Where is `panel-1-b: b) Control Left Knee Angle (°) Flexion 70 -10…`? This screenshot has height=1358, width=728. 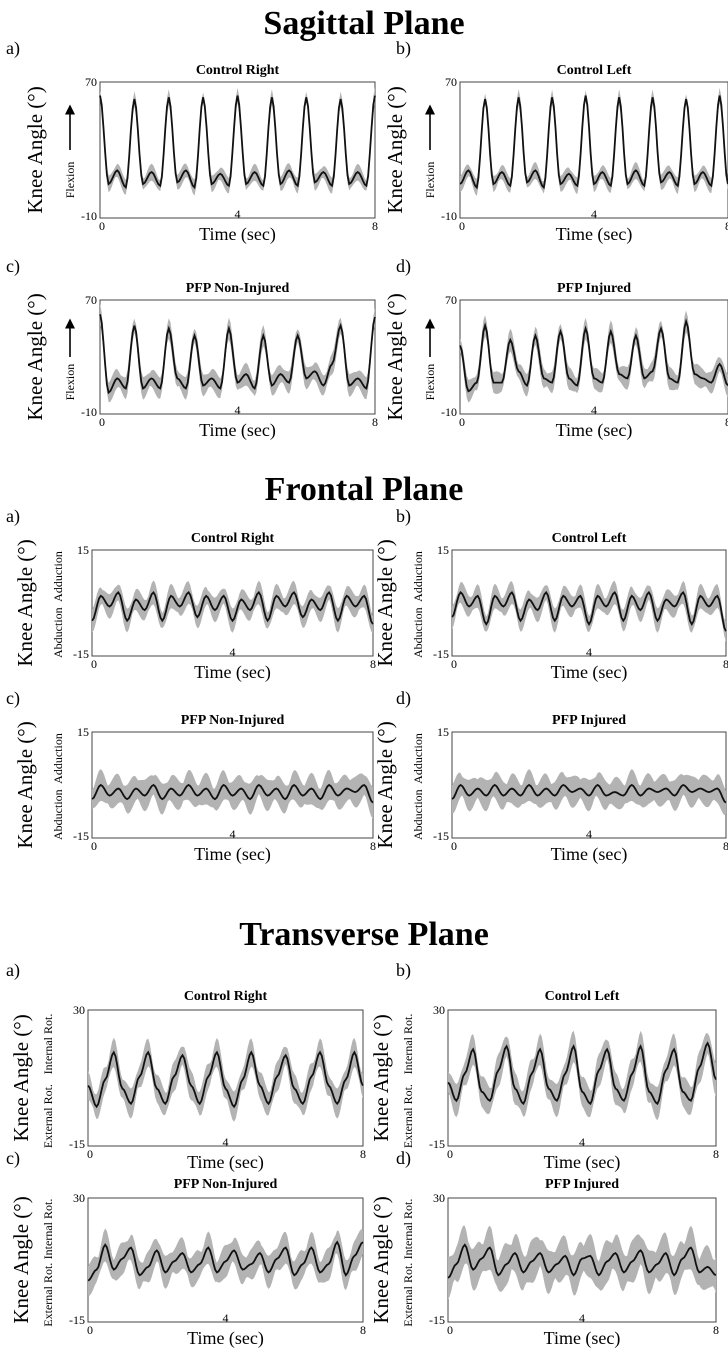
panel-1-b: b) Control Left Knee Angle (°) Flexion 70 -10… is located at coordinates (555, 141).